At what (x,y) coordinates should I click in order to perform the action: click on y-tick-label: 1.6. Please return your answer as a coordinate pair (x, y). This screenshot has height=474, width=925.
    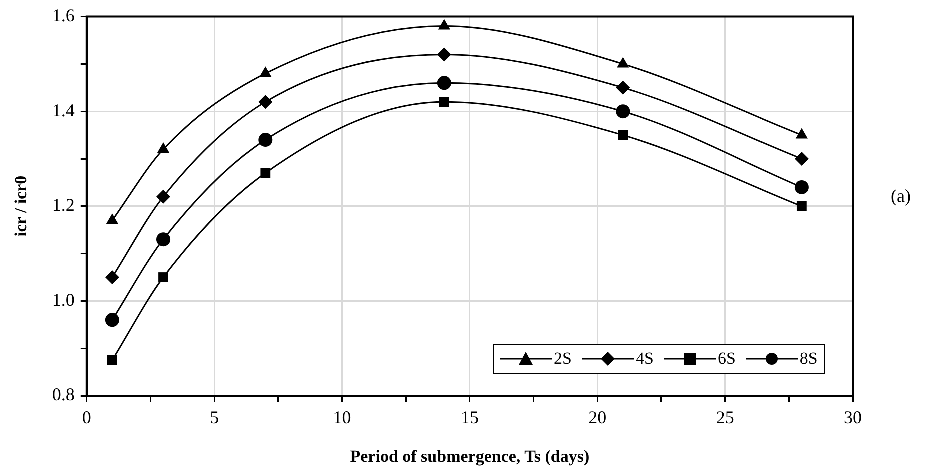
    Looking at the image, I should click on (63, 16).